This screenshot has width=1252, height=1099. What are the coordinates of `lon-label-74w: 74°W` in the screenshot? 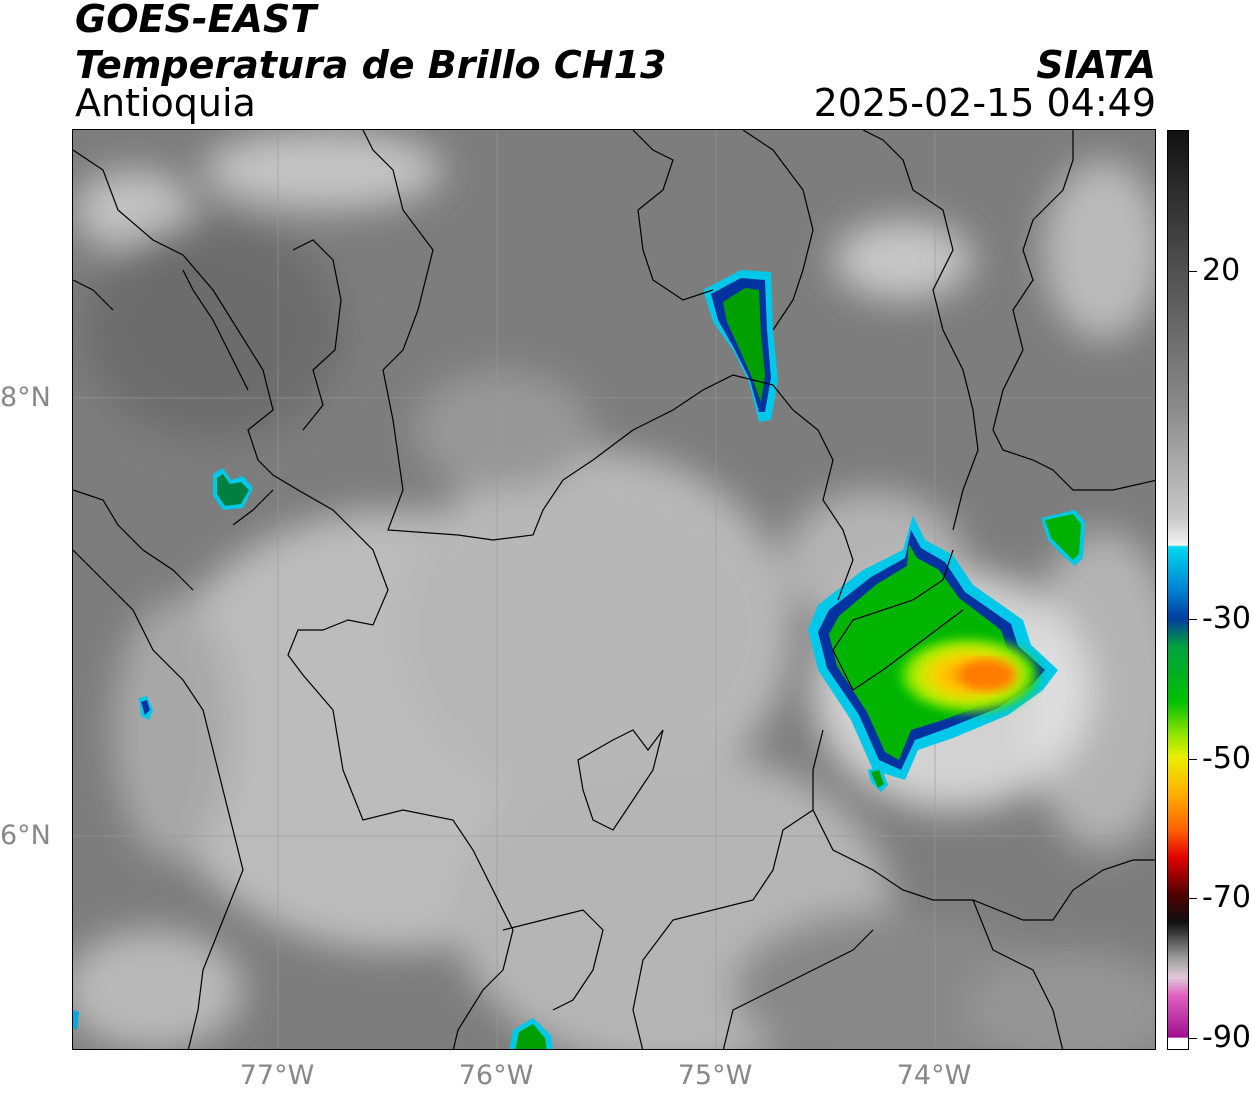 It's located at (934, 1075).